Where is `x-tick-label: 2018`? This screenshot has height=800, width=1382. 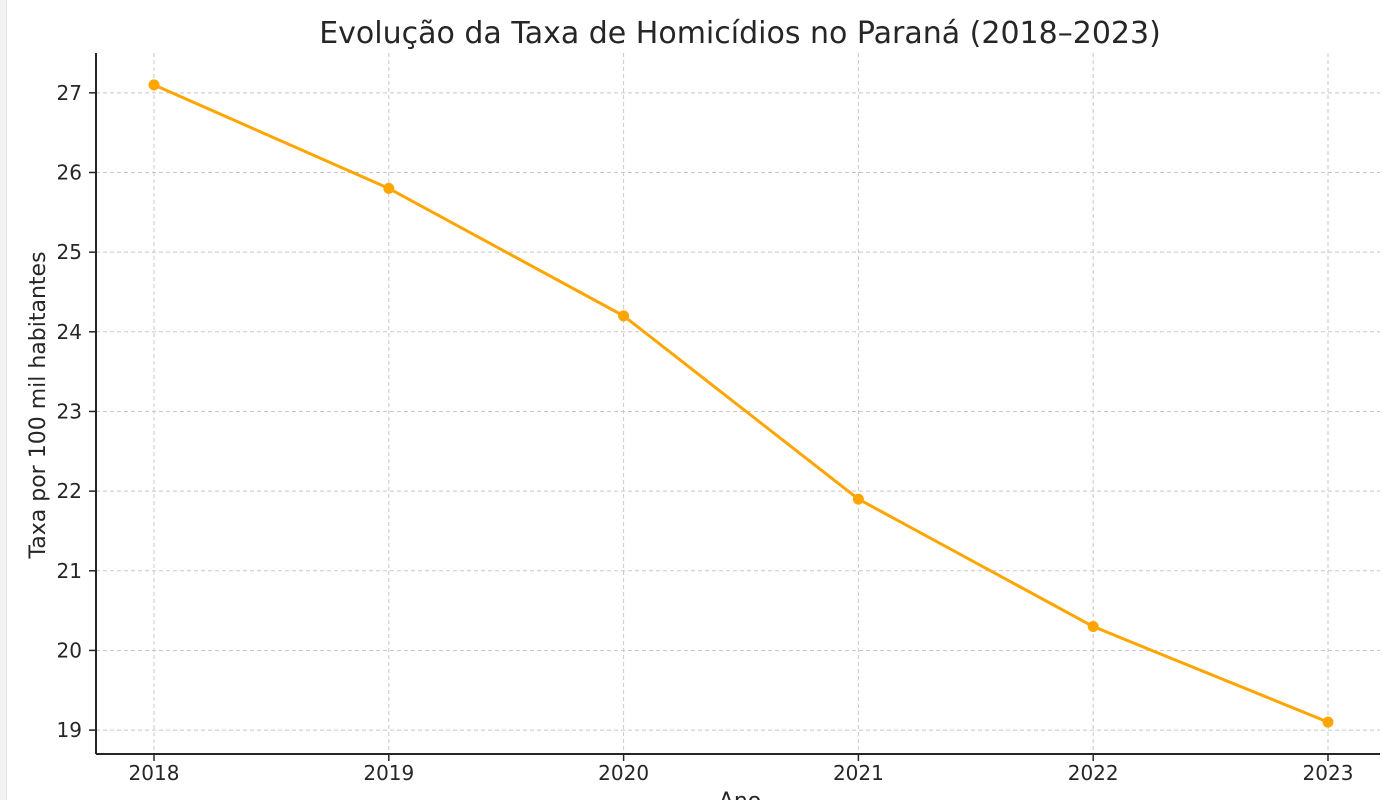
x-tick-label: 2018 is located at coordinates (154, 773).